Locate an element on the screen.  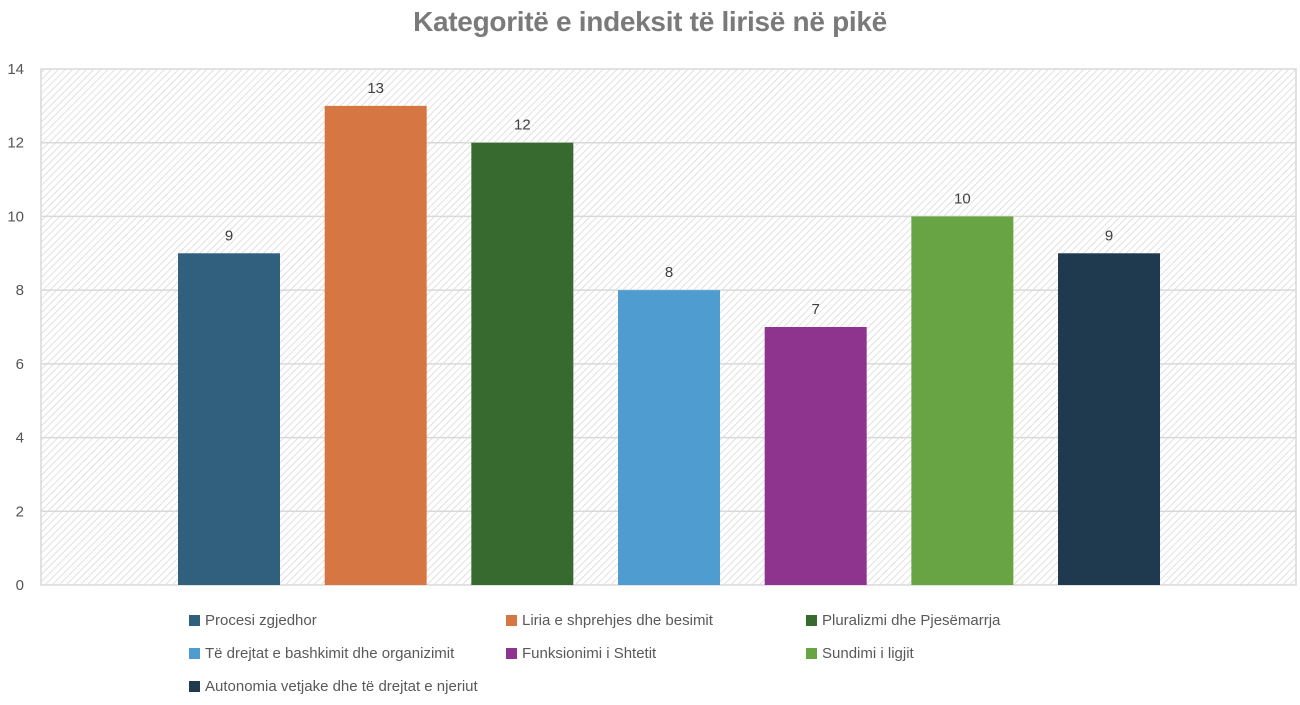
legend-item: Liria e shprehjes dhe besimit is located at coordinates (609, 620).